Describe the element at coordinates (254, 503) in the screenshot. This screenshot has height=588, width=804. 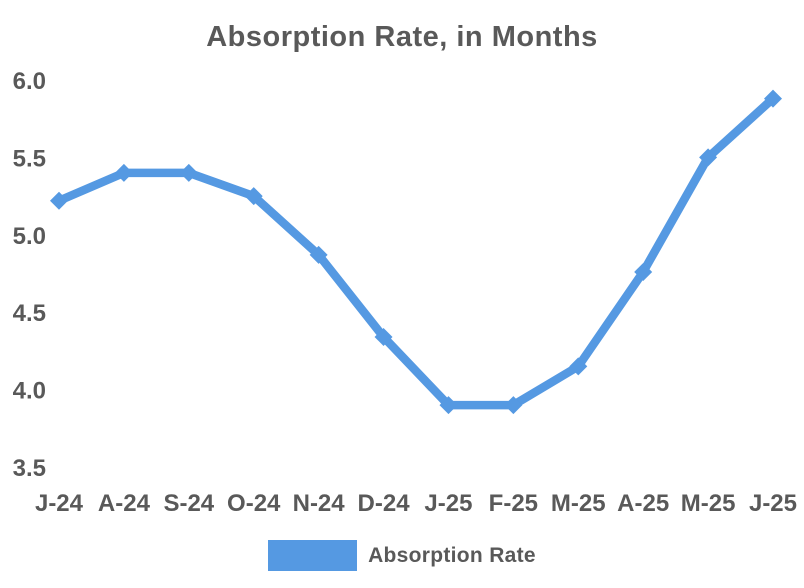
I see `x-axis-label: O-24` at that location.